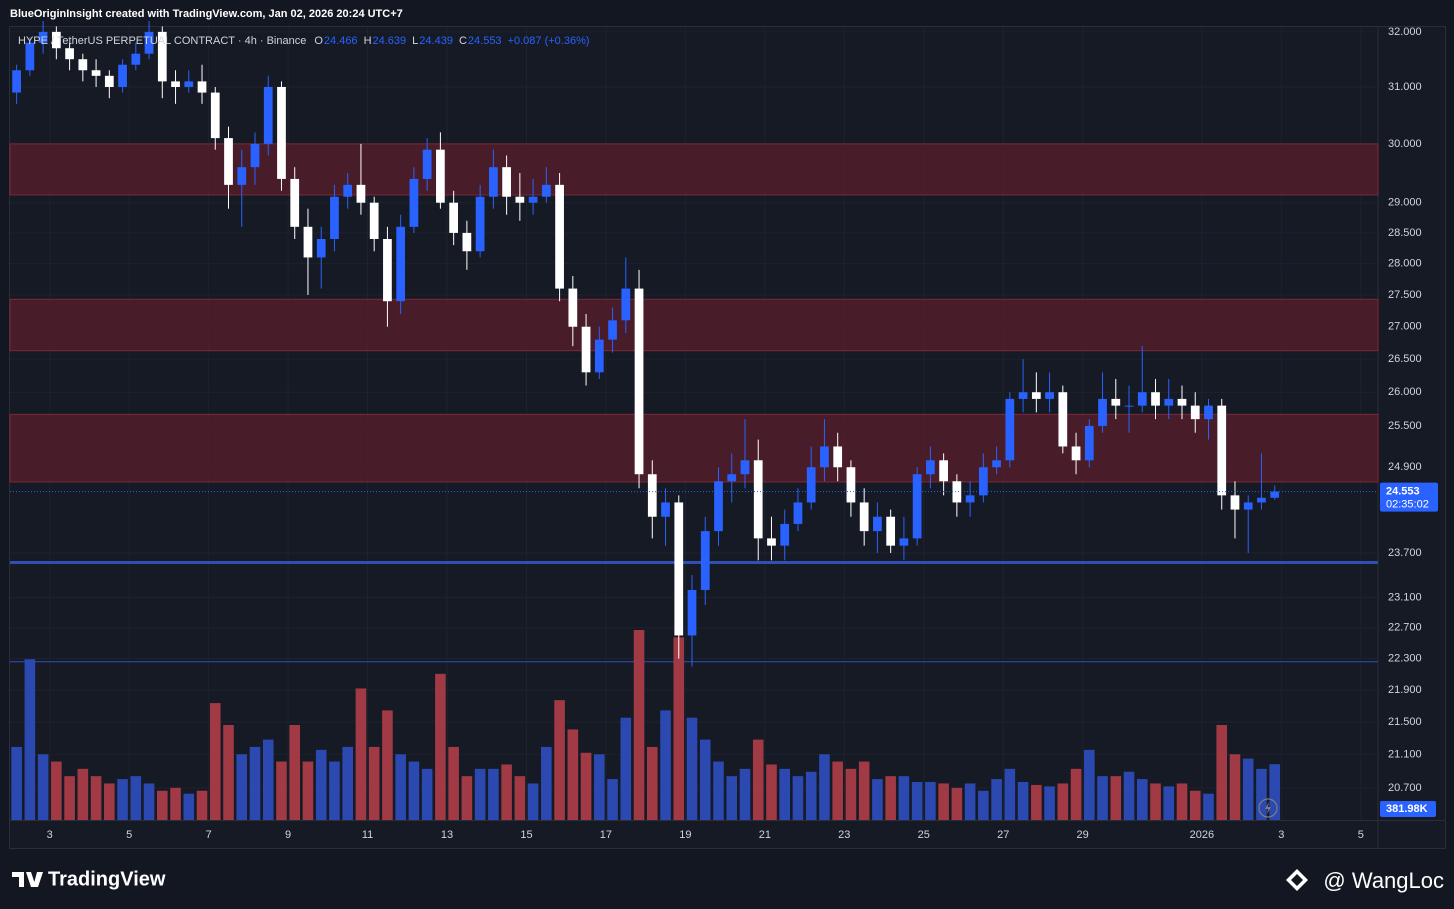  I want to click on price-label: 24.553, so click(1403, 492).